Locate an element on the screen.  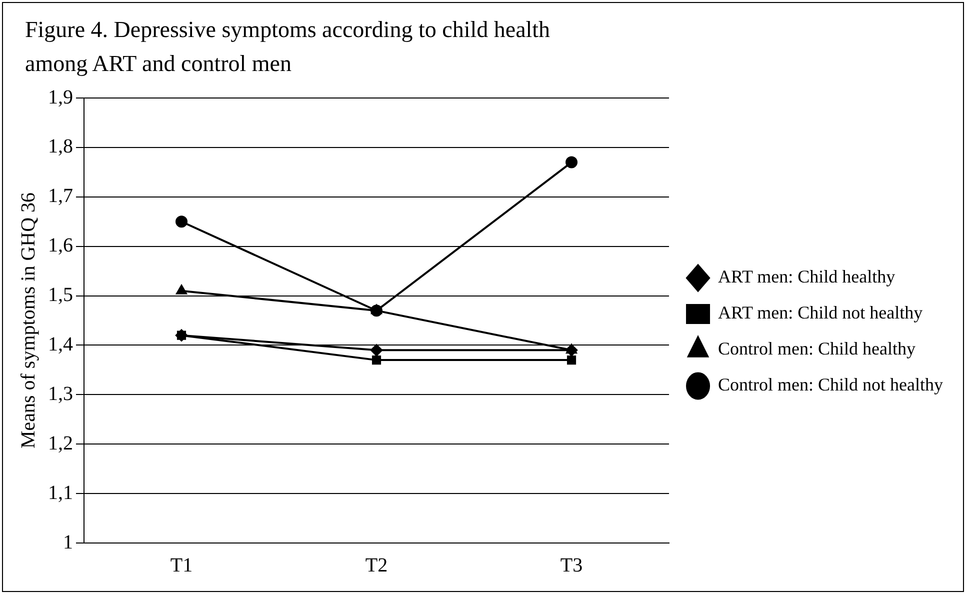
x-tick-label: T3 is located at coordinates (571, 565).